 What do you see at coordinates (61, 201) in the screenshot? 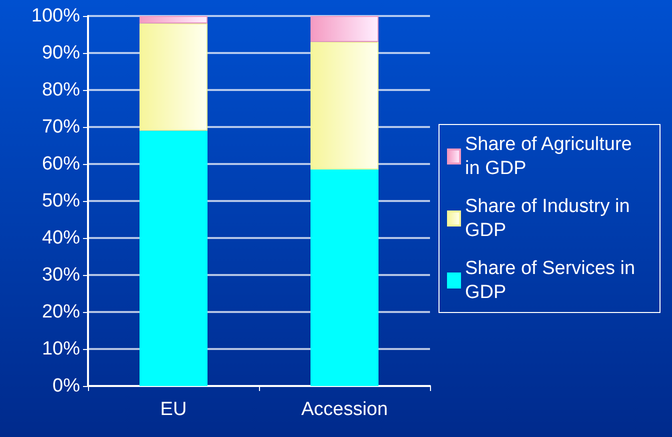
I see `y-tick-label: 50%` at bounding box center [61, 201].